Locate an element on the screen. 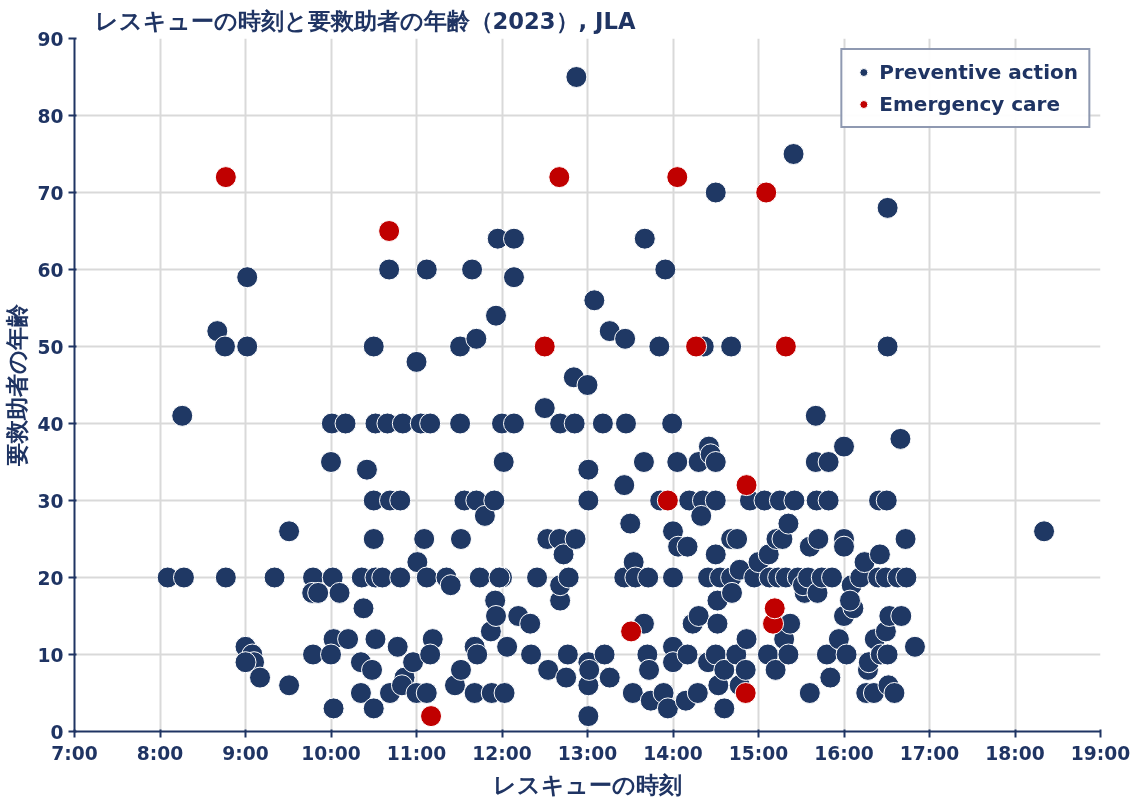 The image size is (1138, 805). y-tick-label: 10 is located at coordinates (50, 655).